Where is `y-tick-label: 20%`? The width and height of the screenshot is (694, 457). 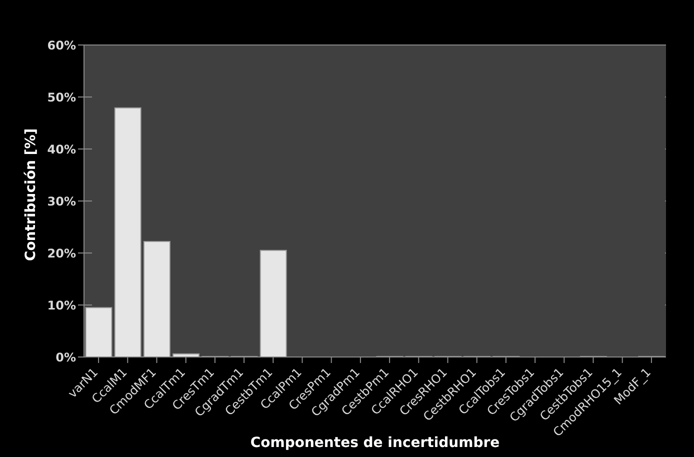
y-tick-label: 20% is located at coordinates (61, 253).